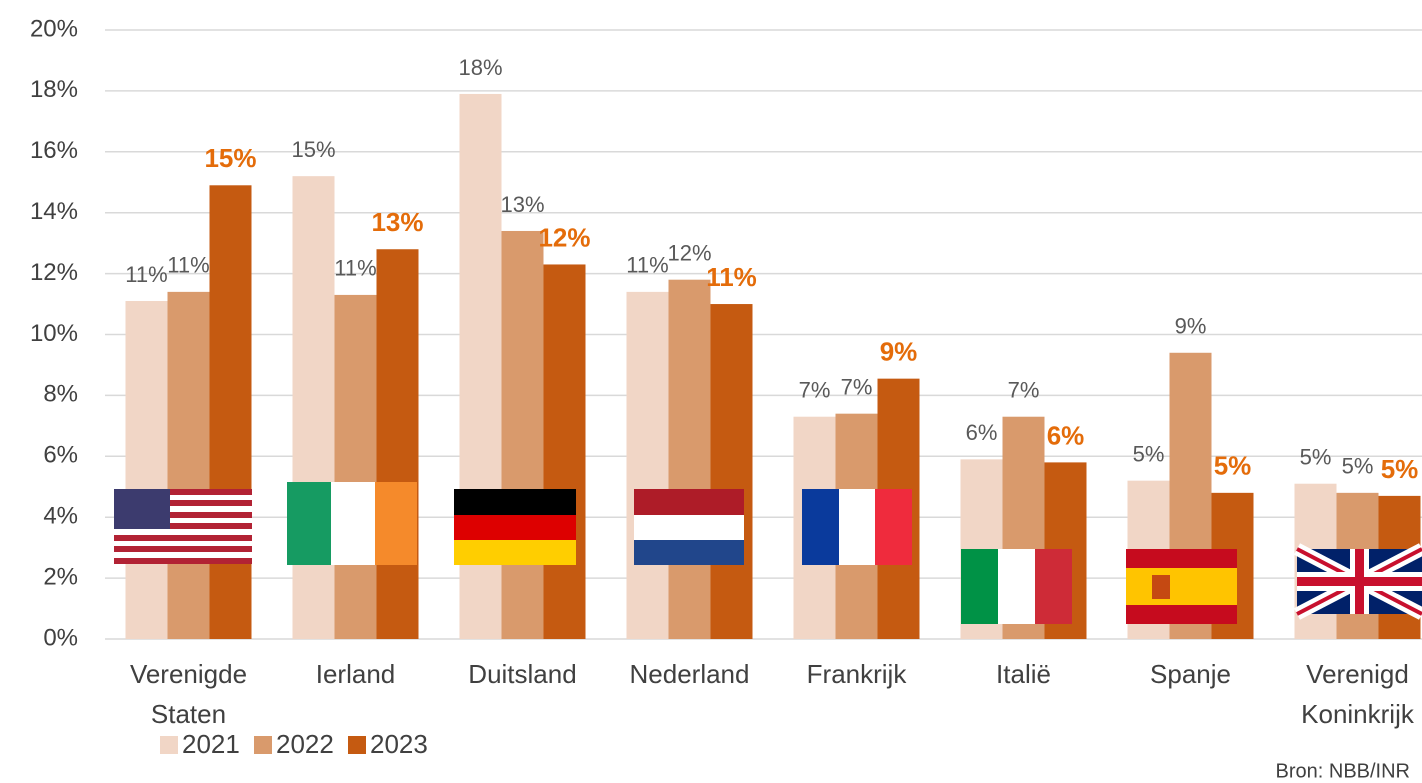 The width and height of the screenshot is (1422, 783). I want to click on legend-label: 2021, so click(211, 744).